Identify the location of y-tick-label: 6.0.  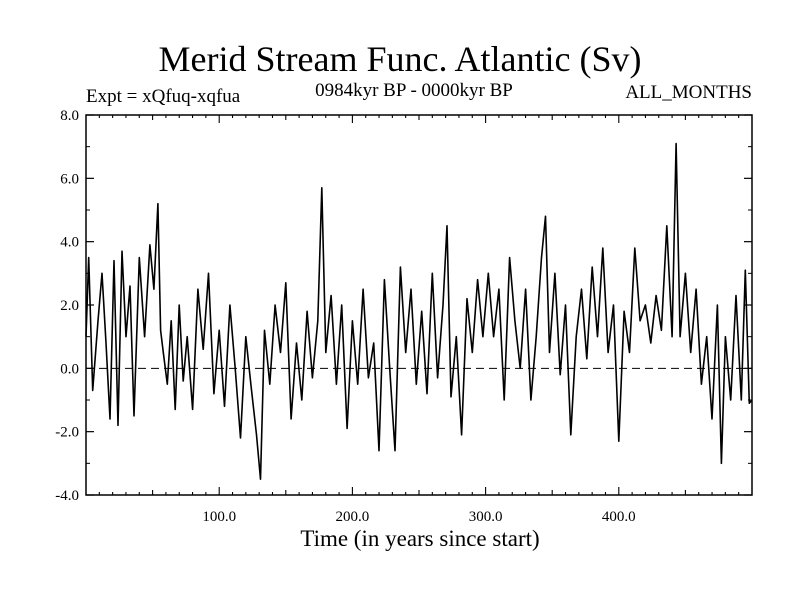
(69, 179).